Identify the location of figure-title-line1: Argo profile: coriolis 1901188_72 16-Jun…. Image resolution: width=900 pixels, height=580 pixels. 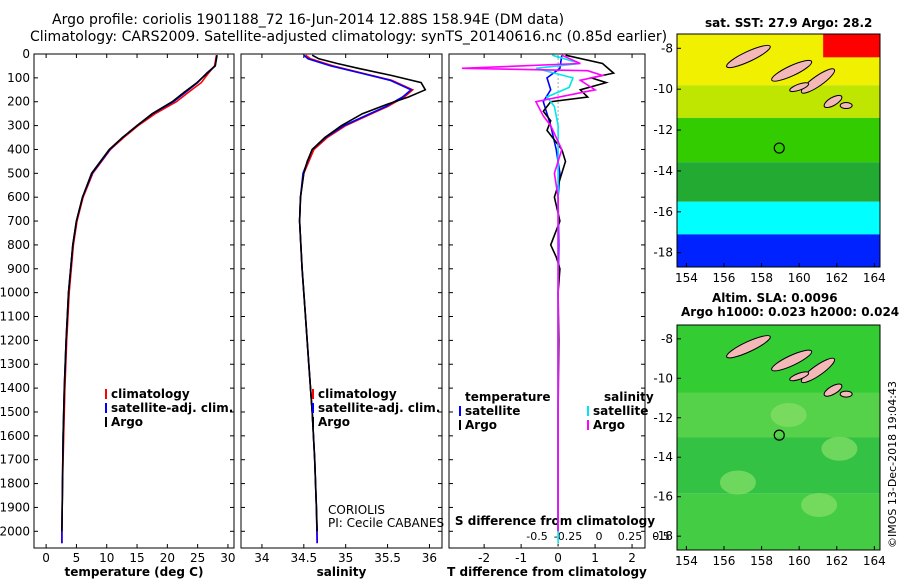
(308, 20).